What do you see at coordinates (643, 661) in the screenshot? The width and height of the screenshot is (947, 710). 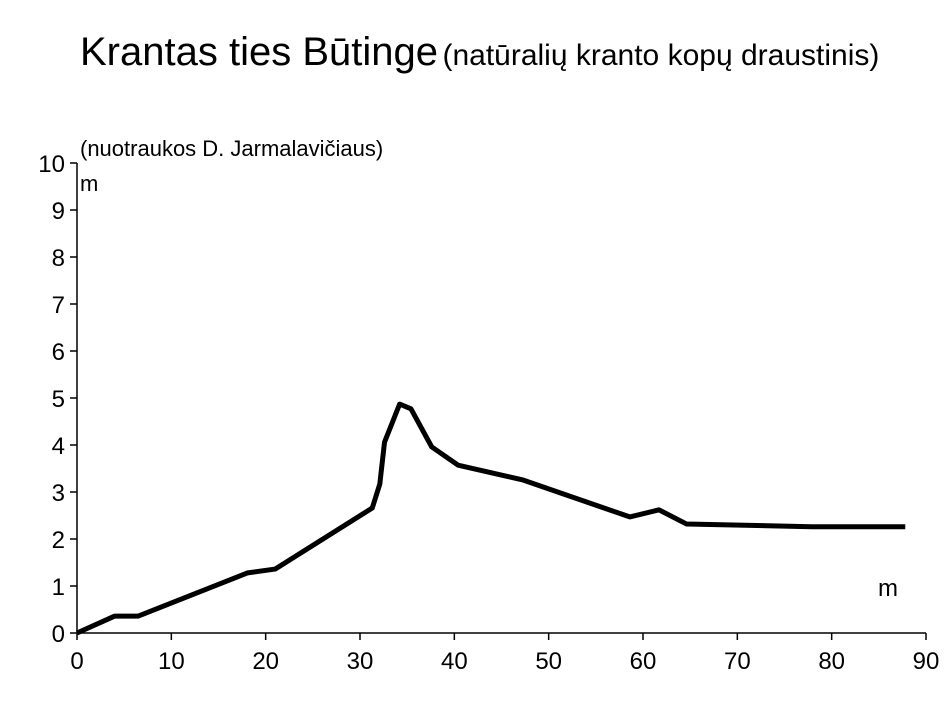 I see `x-tick-label: 60` at bounding box center [643, 661].